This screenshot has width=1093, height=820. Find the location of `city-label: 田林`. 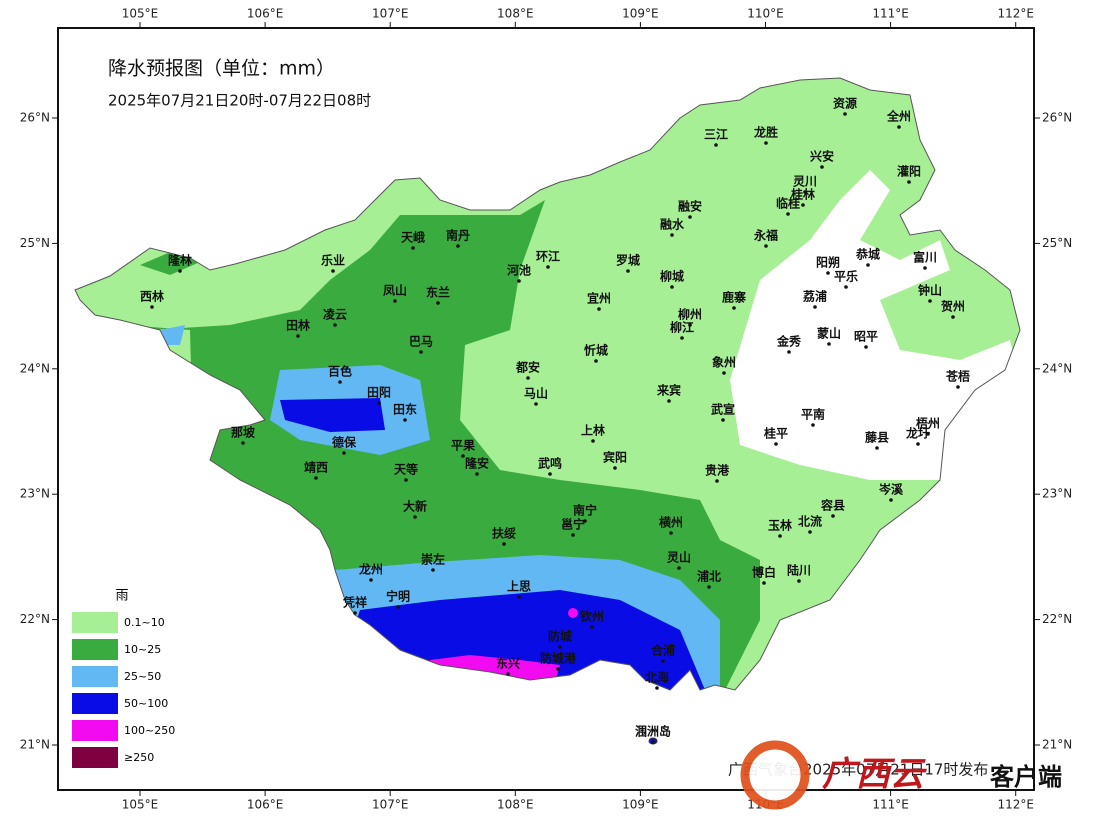

city-label: 田林 is located at coordinates (298, 325).